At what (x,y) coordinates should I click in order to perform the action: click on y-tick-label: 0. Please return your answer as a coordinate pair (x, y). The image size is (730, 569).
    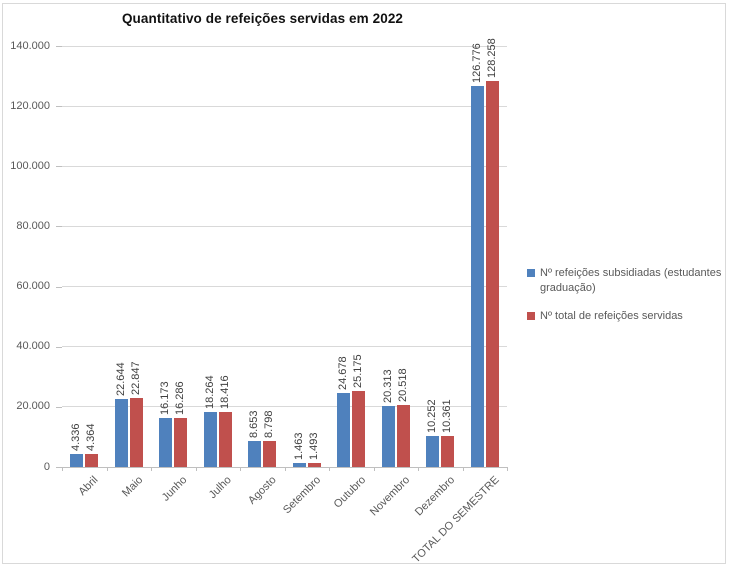
    Looking at the image, I should click on (46, 466).